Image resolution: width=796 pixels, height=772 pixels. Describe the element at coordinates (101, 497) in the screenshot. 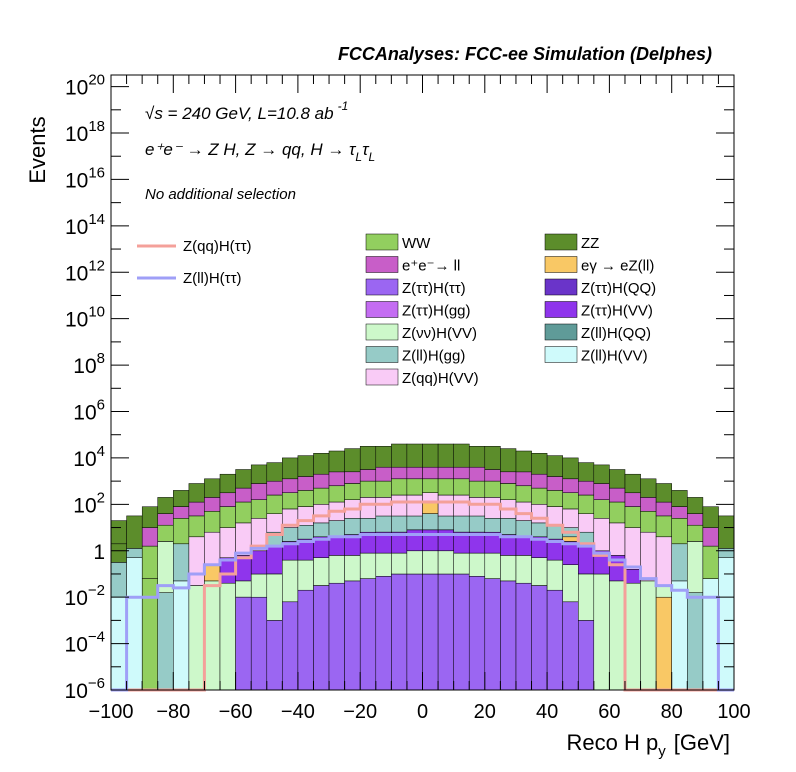

I see `y-tick-exponent: 2` at that location.